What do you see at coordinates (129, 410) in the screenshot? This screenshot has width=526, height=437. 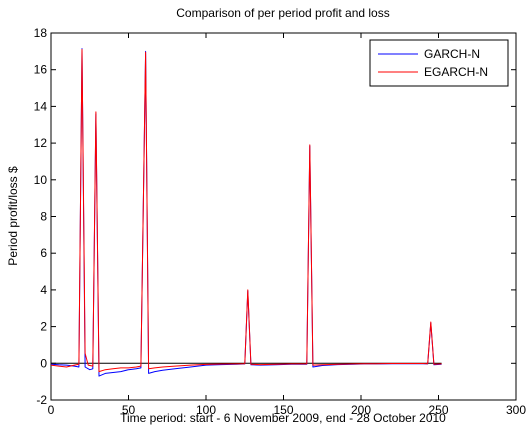 I see `x-tick-label: 50` at bounding box center [129, 410].